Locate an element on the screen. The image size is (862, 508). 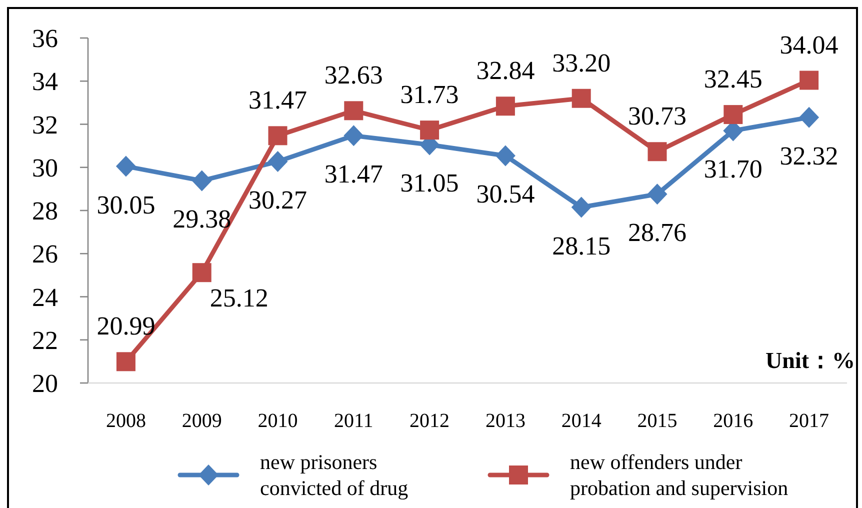
x-tick-label: 2017 is located at coordinates (809, 421).